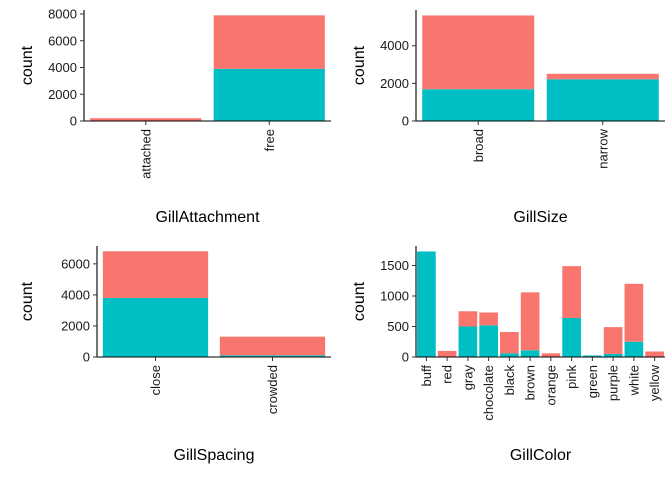  Describe the element at coordinates (214, 455) in the screenshot. I see `x-axis-title: GillSpacing` at that location.